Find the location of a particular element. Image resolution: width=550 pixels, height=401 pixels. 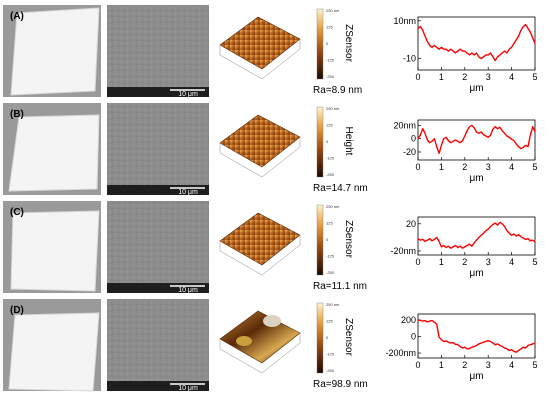

profile-chart: 0 1 2 3 4 5 200 0 -200nm μm is located at coordinates (461, 347).